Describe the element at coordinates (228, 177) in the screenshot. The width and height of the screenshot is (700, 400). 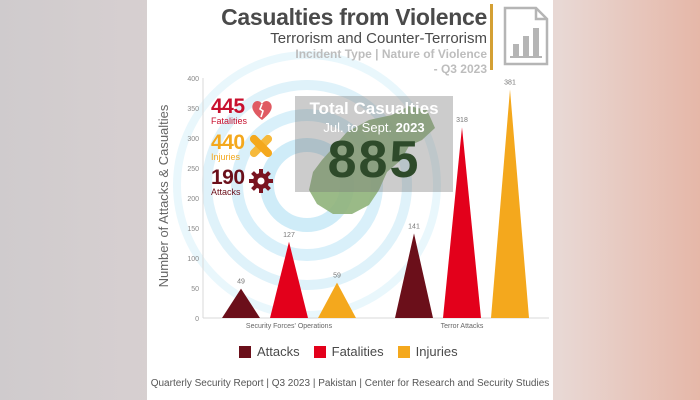
I see `attacks-value: 190` at that location.